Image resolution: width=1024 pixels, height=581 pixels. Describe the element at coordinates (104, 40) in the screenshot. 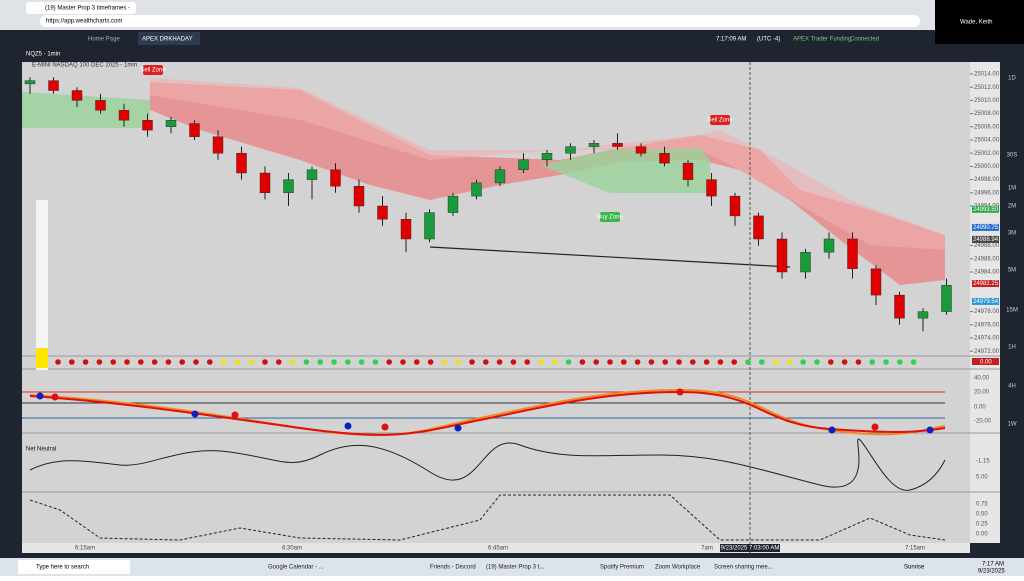

I see `app-tab: Home Page` at that location.